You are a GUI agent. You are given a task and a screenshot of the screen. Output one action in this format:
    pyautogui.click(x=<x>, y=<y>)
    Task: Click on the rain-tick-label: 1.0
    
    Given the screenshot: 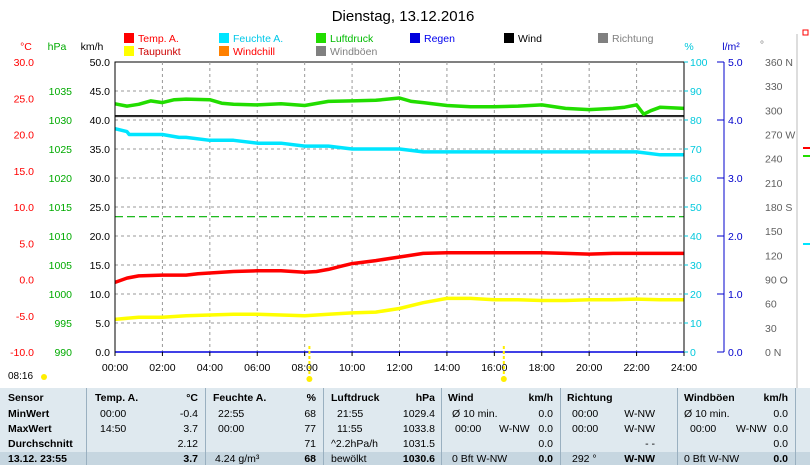 What is the action you would take?
    pyautogui.click(x=735, y=295)
    